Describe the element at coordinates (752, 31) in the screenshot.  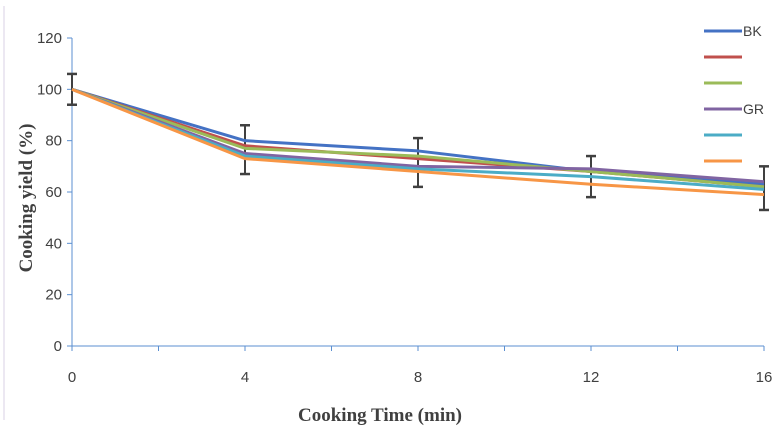
I see `legend-label-1: BK` at that location.